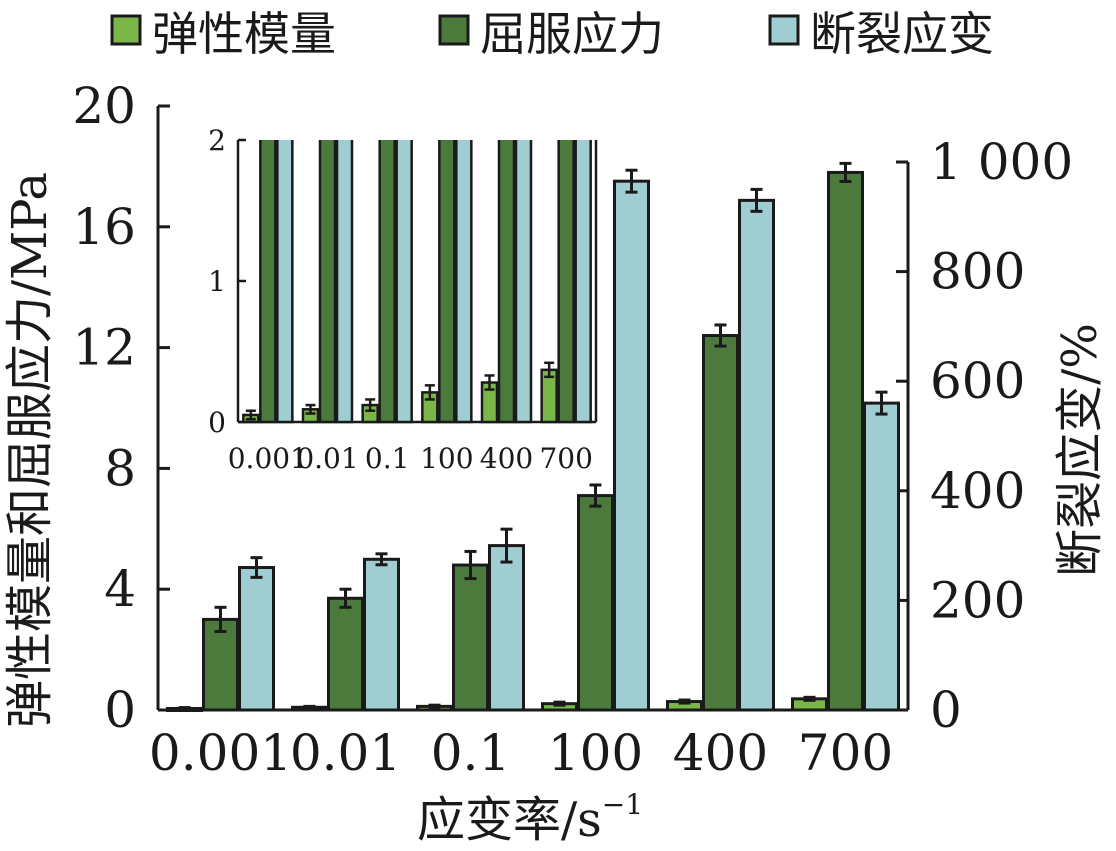 Image resolution: width=1116 pixels, height=851 pixels. What do you see at coordinates (217, 140) in the screenshot?
I see `inset-y-tick-label: 2` at bounding box center [217, 140].